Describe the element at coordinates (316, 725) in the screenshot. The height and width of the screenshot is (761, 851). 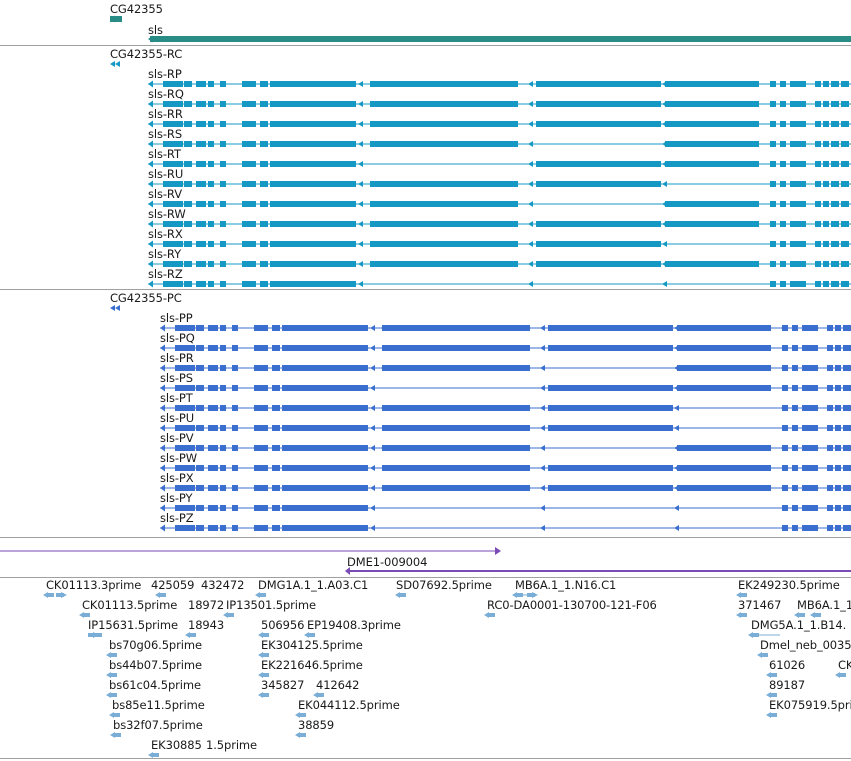
I see `est-label: 38859` at that location.